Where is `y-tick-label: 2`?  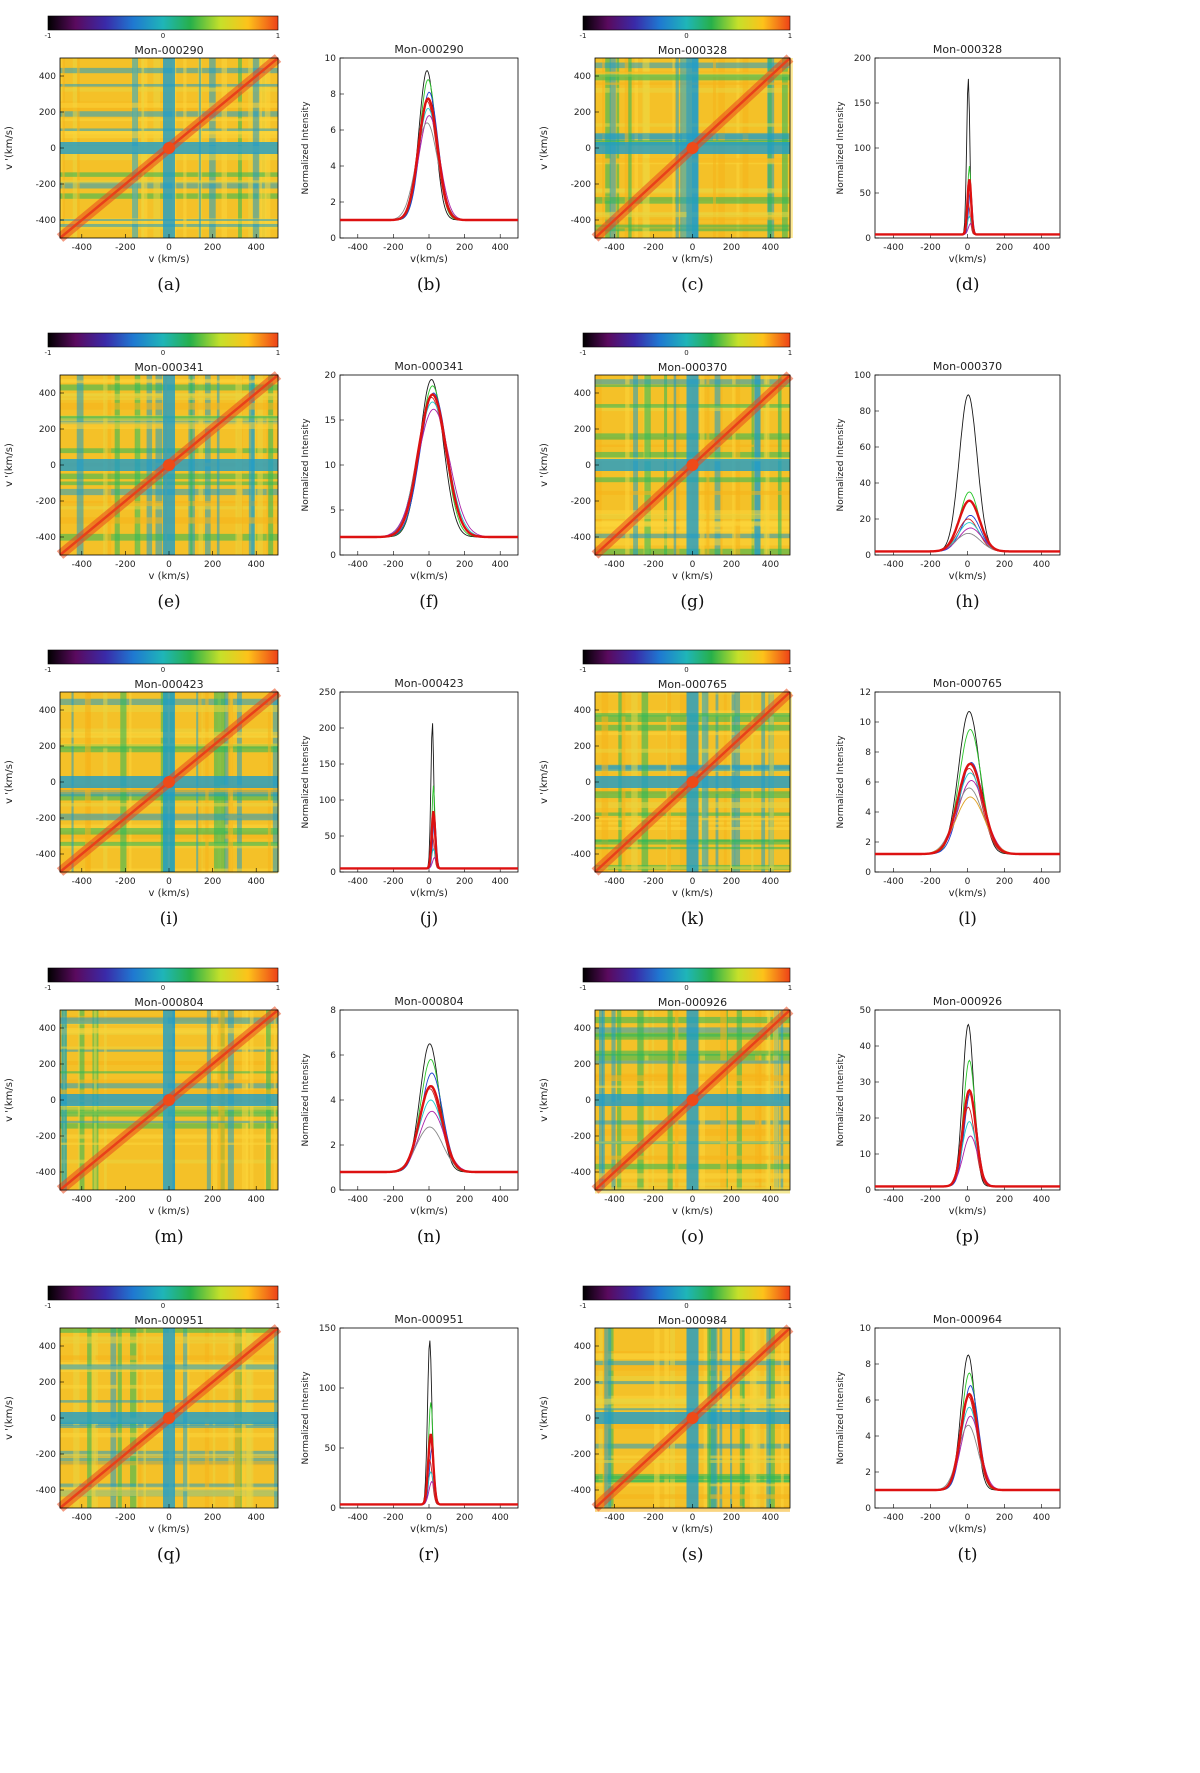 y-tick-label: 2 is located at coordinates (868, 843).